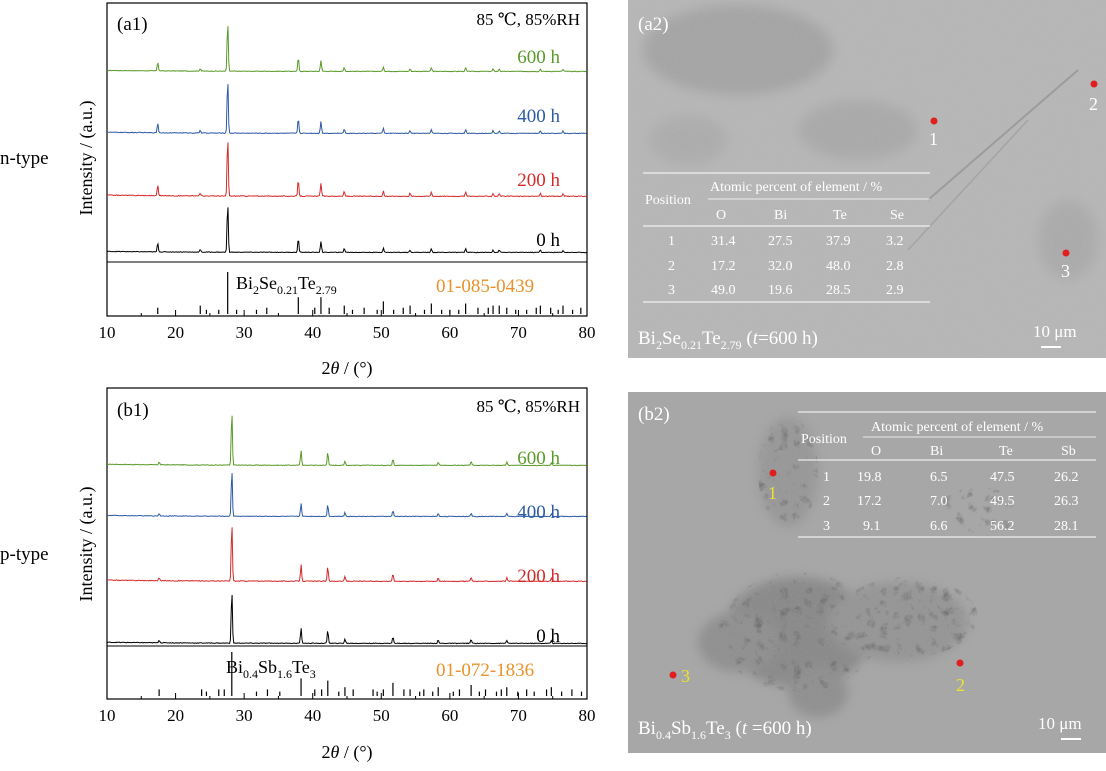 This screenshot has width=1106, height=771. What do you see at coordinates (286, 285) in the screenshot?
I see `reference-formula: Bi2Se0.21Te2.79` at bounding box center [286, 285].